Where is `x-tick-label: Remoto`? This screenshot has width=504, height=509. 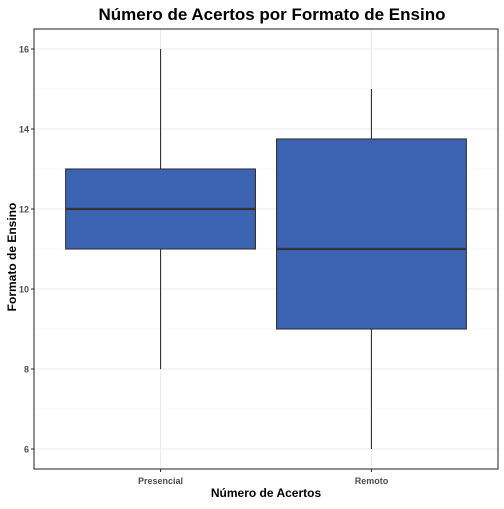
x-tick-label: Remoto is located at coordinates (372, 481).